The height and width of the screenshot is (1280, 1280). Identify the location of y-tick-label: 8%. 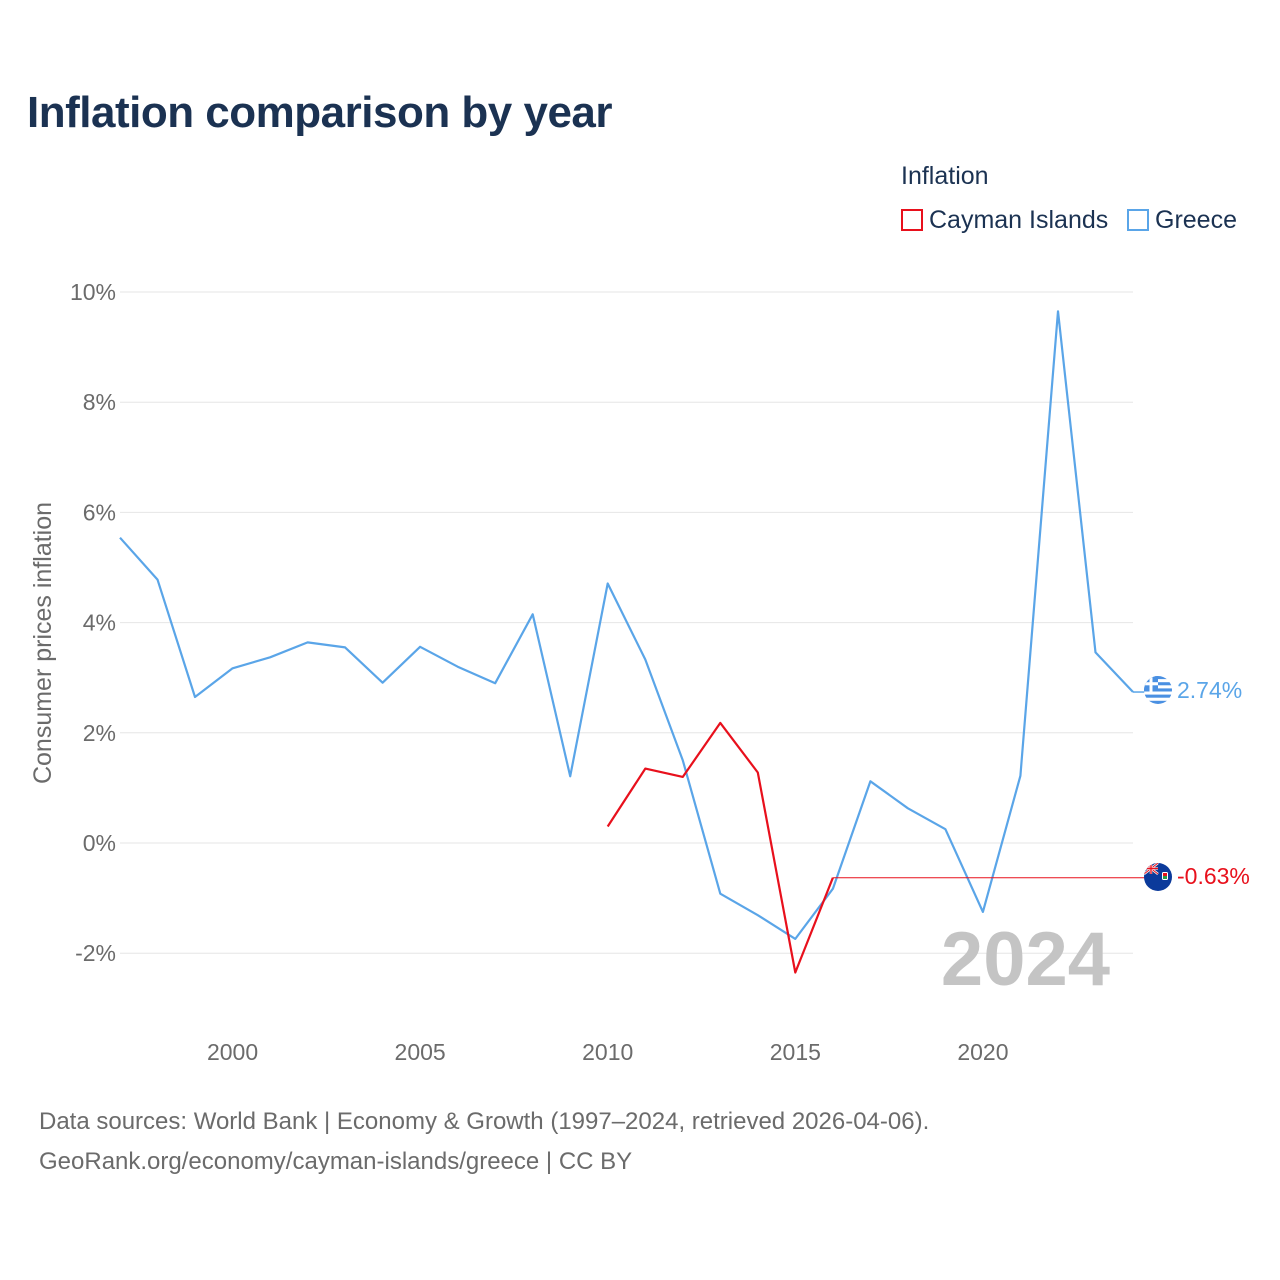
(99, 402).